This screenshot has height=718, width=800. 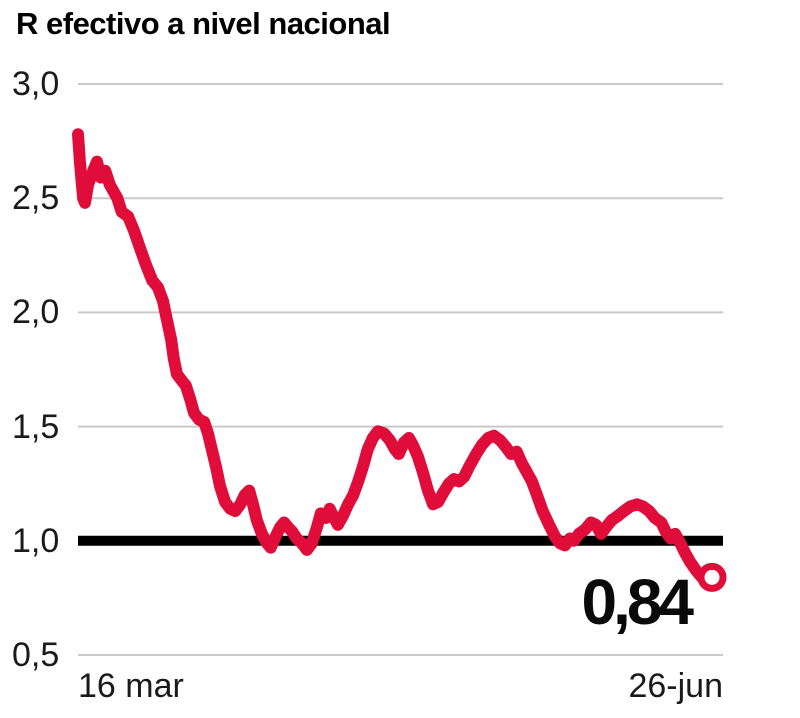 I want to click on y-tick-label: 0,5, so click(x=36, y=655).